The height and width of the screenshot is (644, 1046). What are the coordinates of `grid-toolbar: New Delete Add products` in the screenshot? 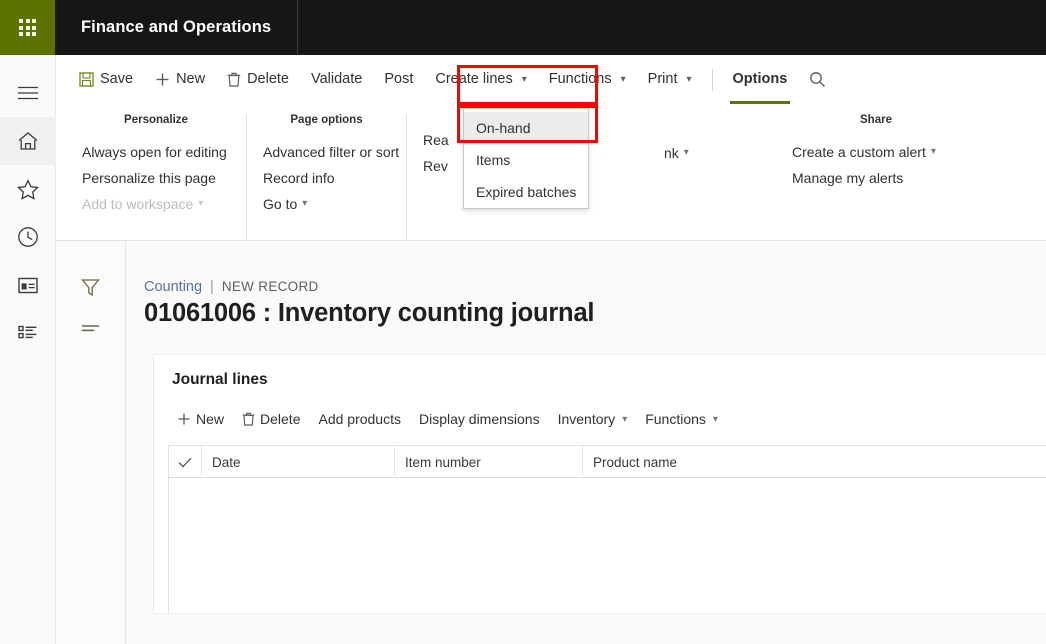 It's located at (600, 419).